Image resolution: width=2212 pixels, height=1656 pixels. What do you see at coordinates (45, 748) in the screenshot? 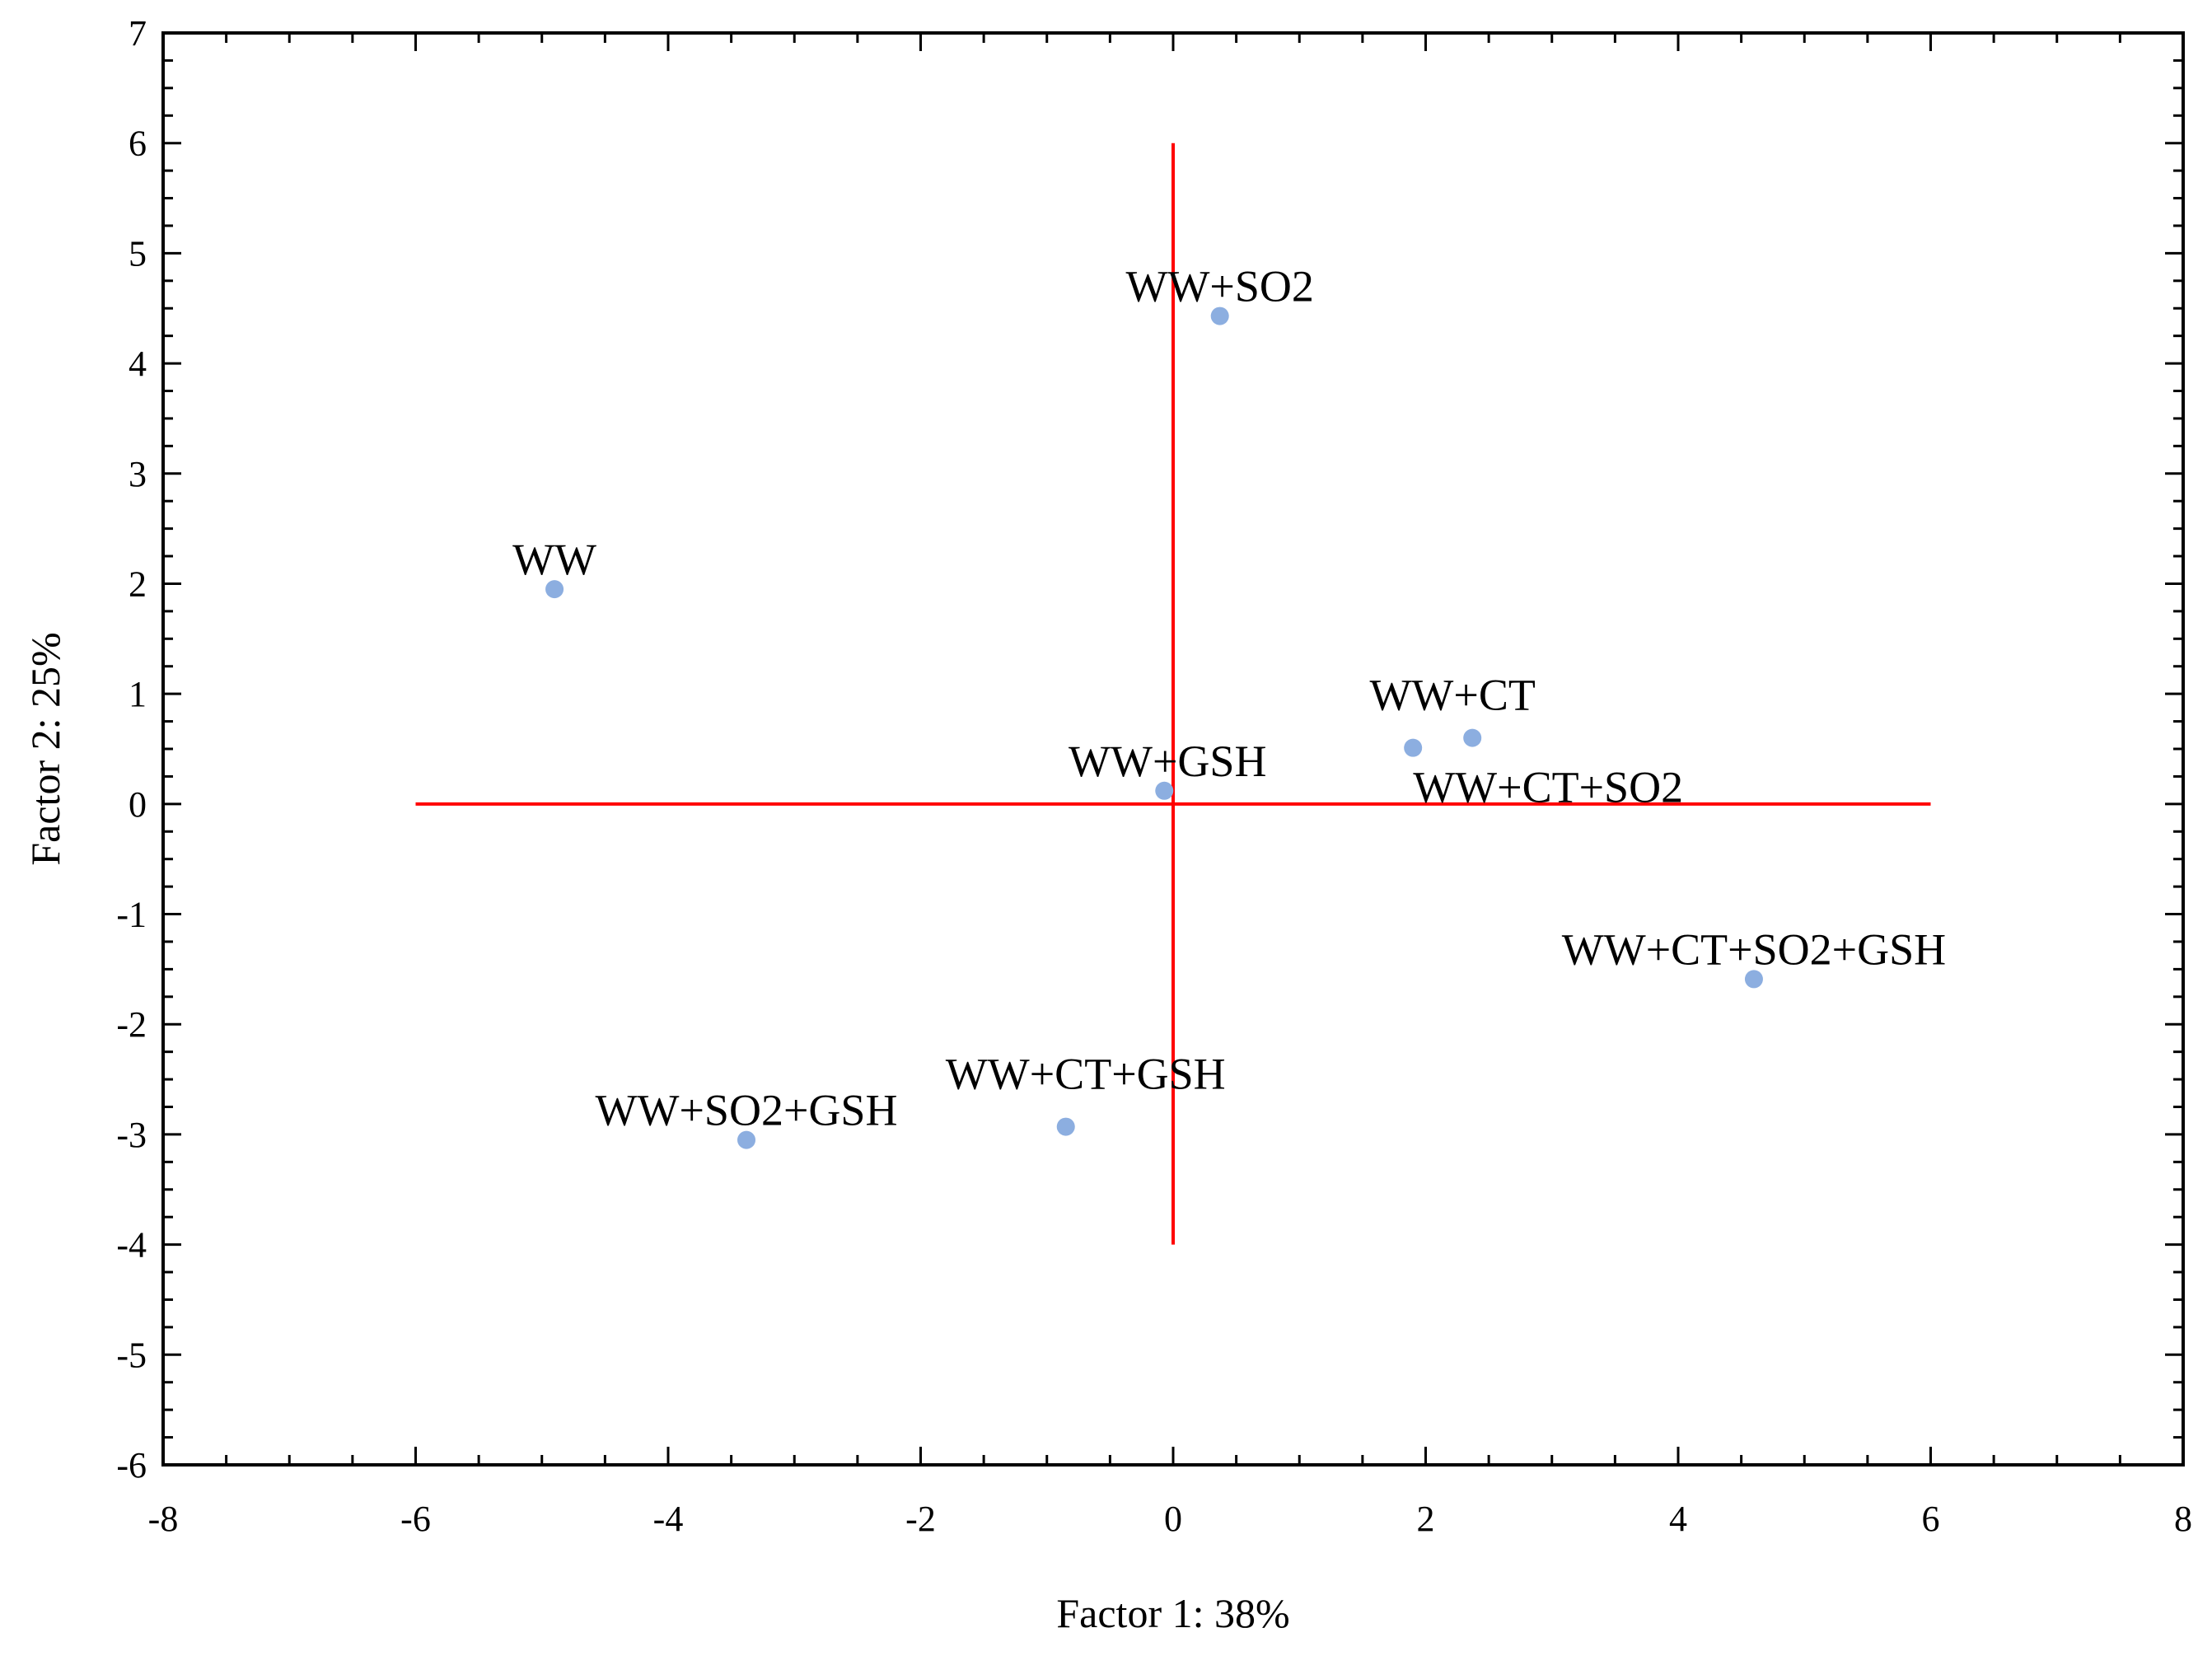
I see `y-axis-title: Factor 2: 25%` at bounding box center [45, 748].